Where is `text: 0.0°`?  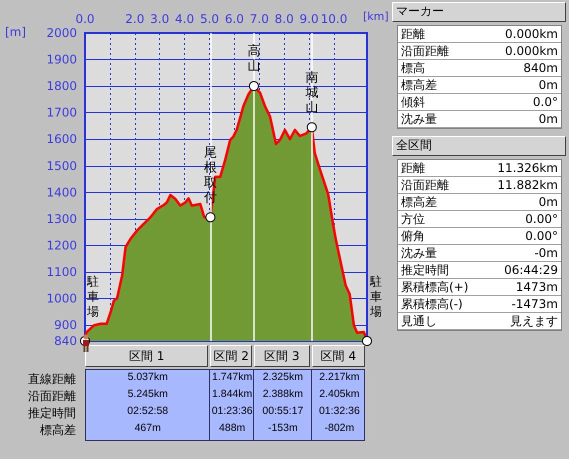
text: 0.0° is located at coordinates (545, 102).